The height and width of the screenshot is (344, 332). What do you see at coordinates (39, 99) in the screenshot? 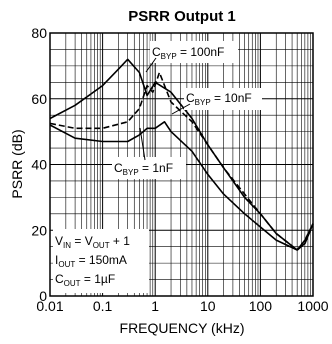
I see `y-tick-label: 60` at bounding box center [39, 99].